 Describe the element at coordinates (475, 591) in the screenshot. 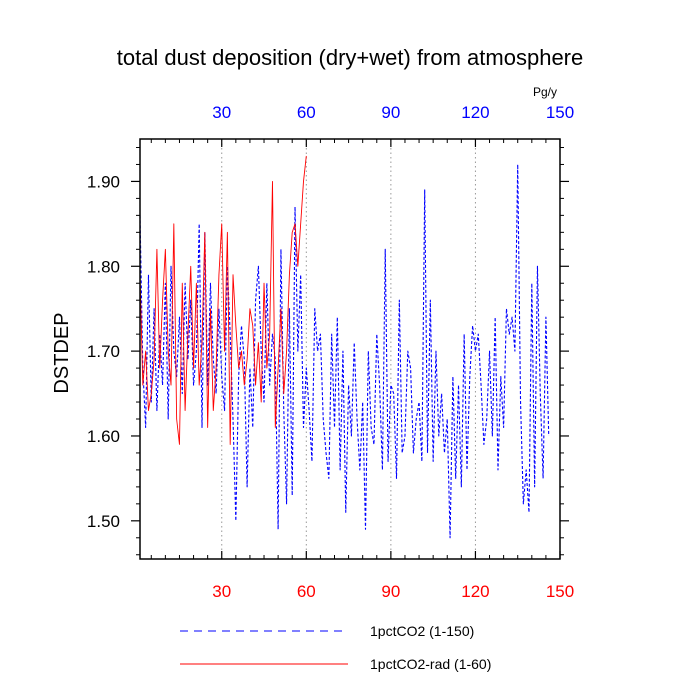

I see `x-tick-label-bottom-120: 120` at that location.